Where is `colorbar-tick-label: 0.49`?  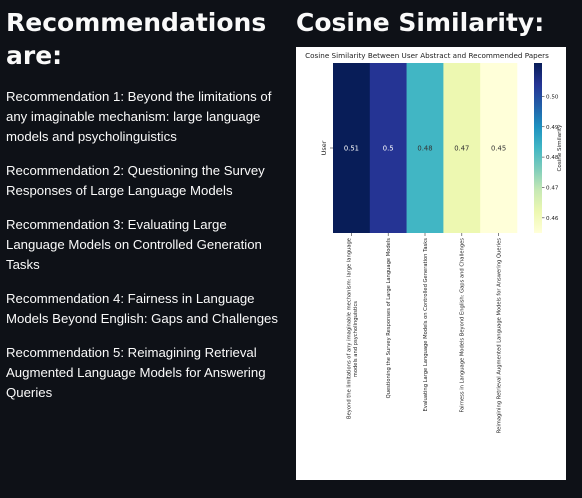 colorbar-tick-label: 0.49 is located at coordinates (552, 128).